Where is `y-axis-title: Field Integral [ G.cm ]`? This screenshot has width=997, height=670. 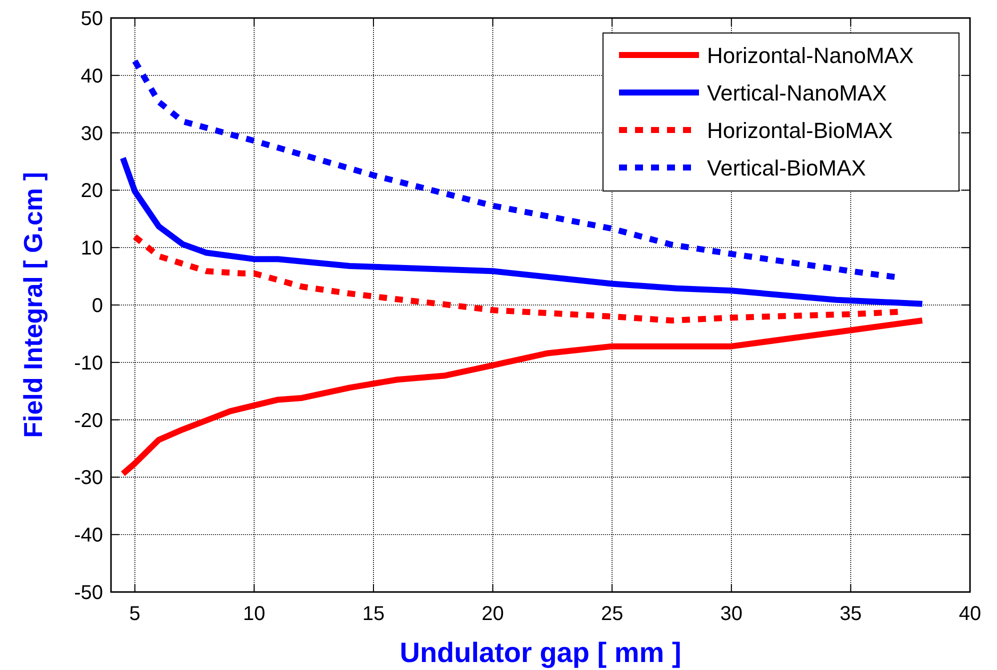 y-axis-title: Field Integral [ G.cm ] is located at coordinates (33, 305).